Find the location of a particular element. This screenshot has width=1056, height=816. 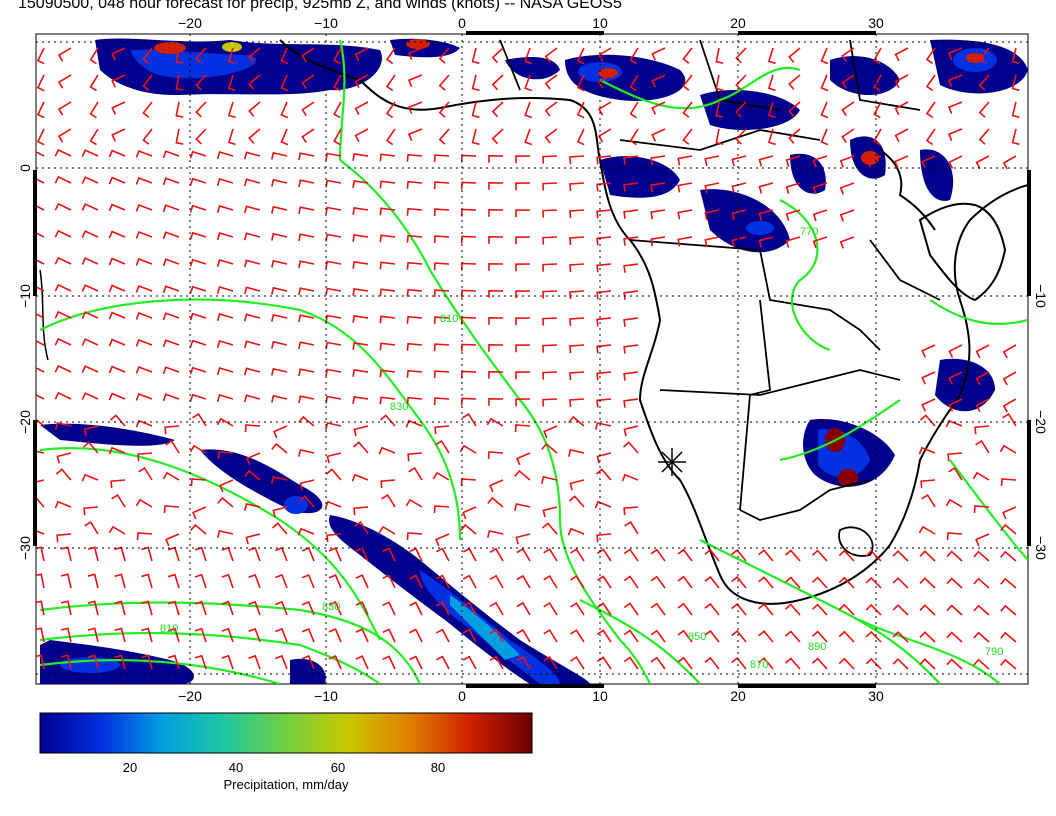

station-marker is located at coordinates (672, 462).